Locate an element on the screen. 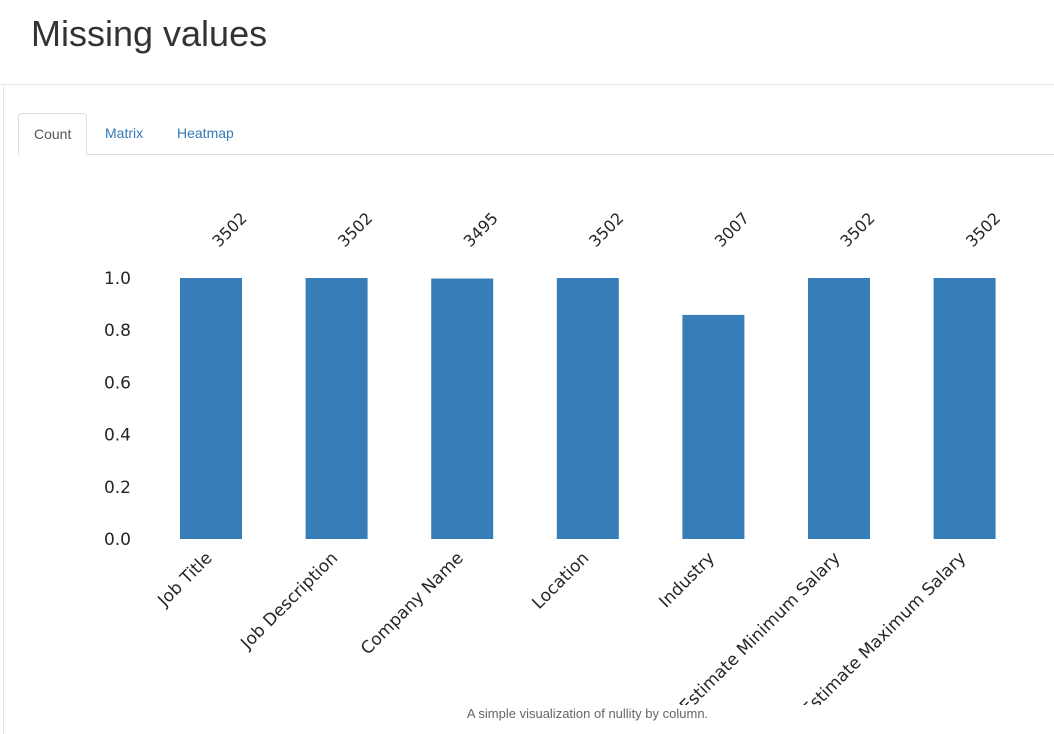  x-tick-label: Location is located at coordinates (560, 580).